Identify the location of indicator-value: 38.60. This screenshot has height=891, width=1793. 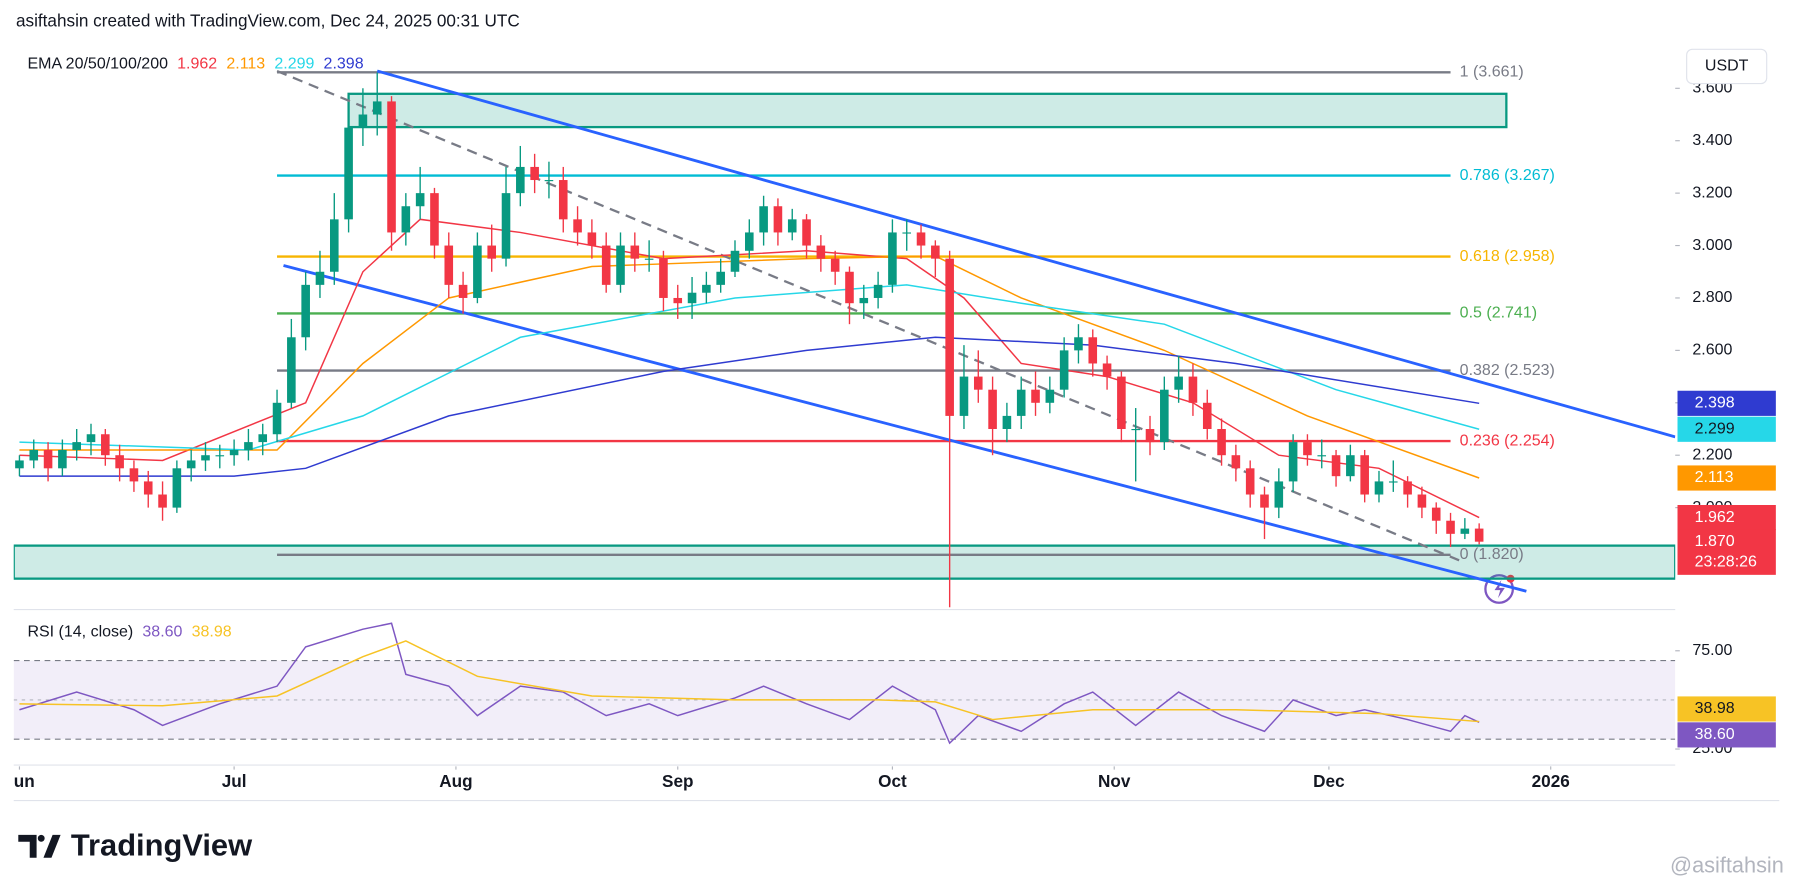
(162, 632).